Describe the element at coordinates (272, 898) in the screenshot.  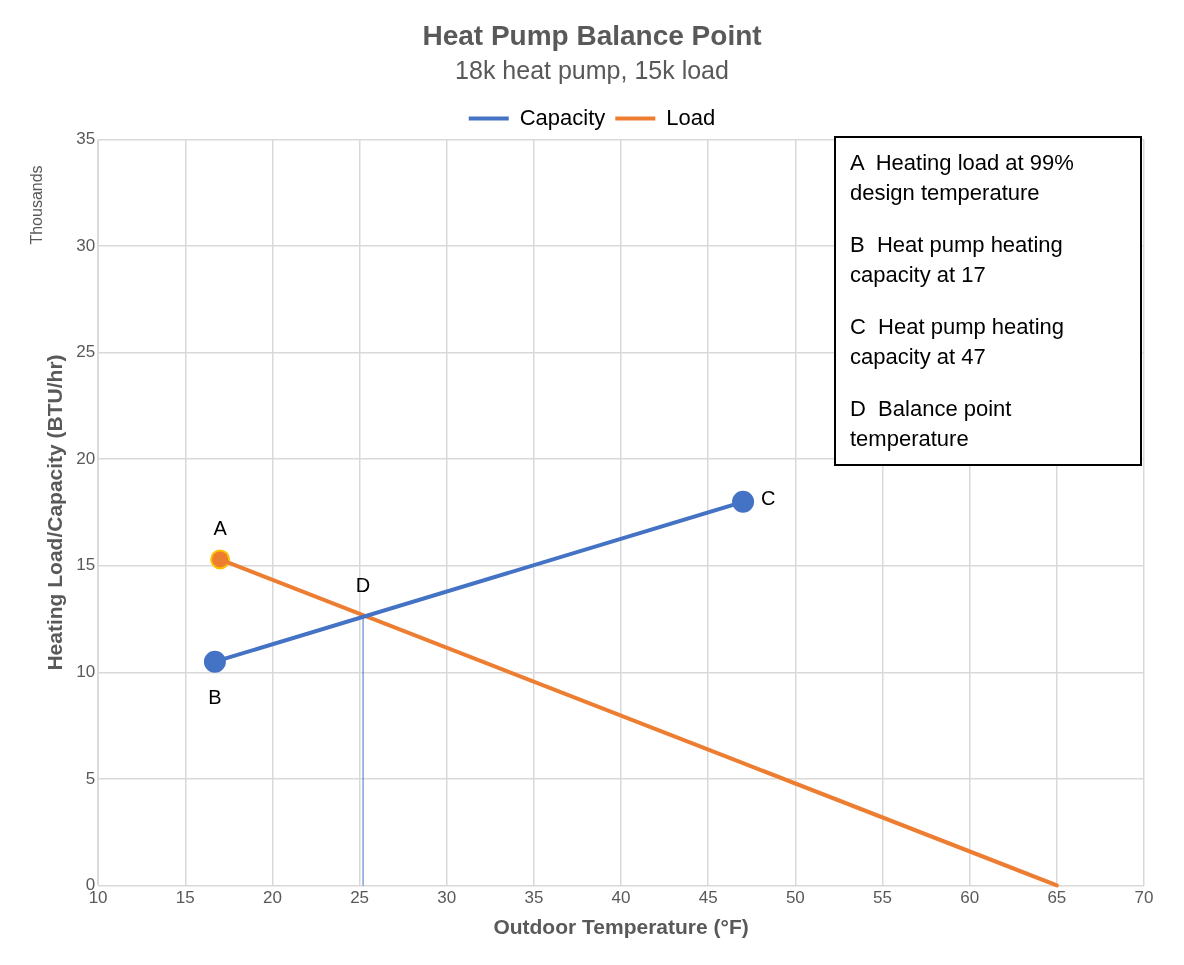
I see `x-tick-label: 20` at that location.